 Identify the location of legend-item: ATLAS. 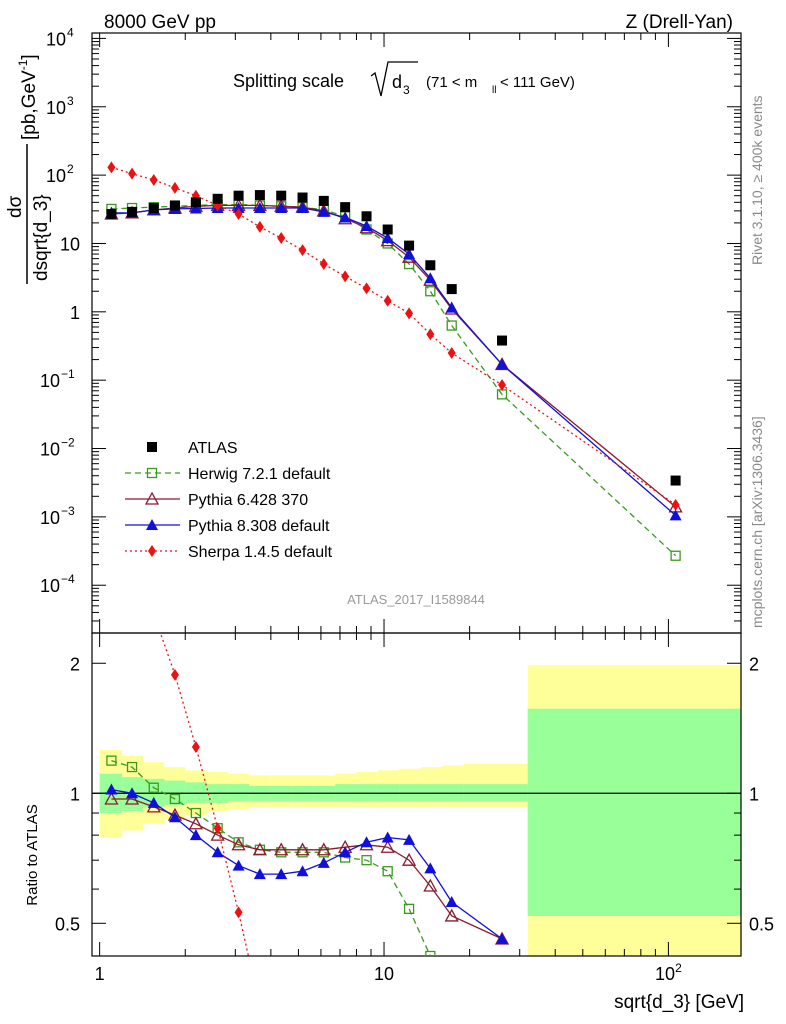
(192, 448).